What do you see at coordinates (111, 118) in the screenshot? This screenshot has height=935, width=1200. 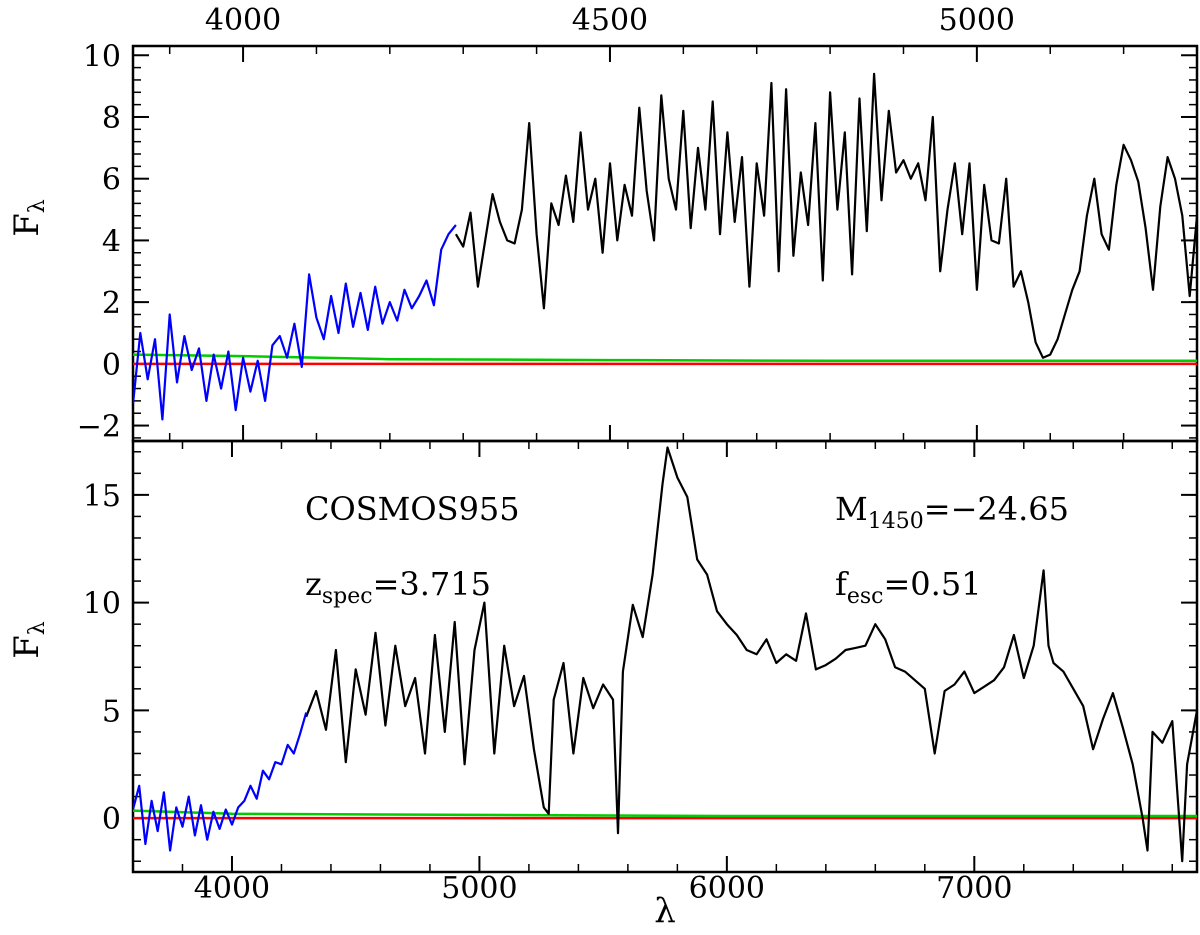 I see `y-tick-label: 8` at bounding box center [111, 118].